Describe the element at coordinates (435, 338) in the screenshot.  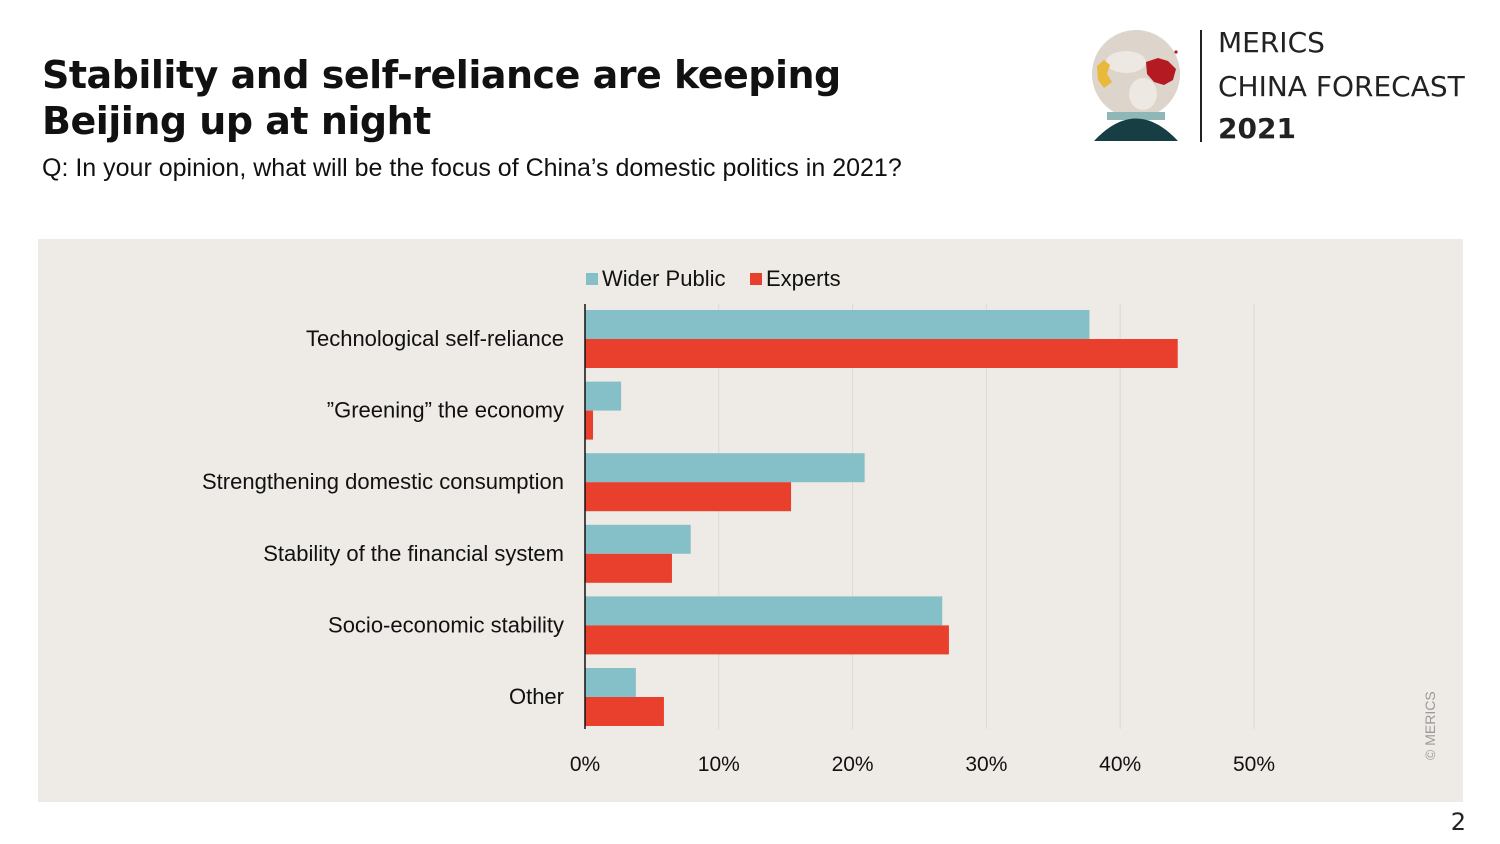
I see `category-label: Technological self-reliance` at that location.